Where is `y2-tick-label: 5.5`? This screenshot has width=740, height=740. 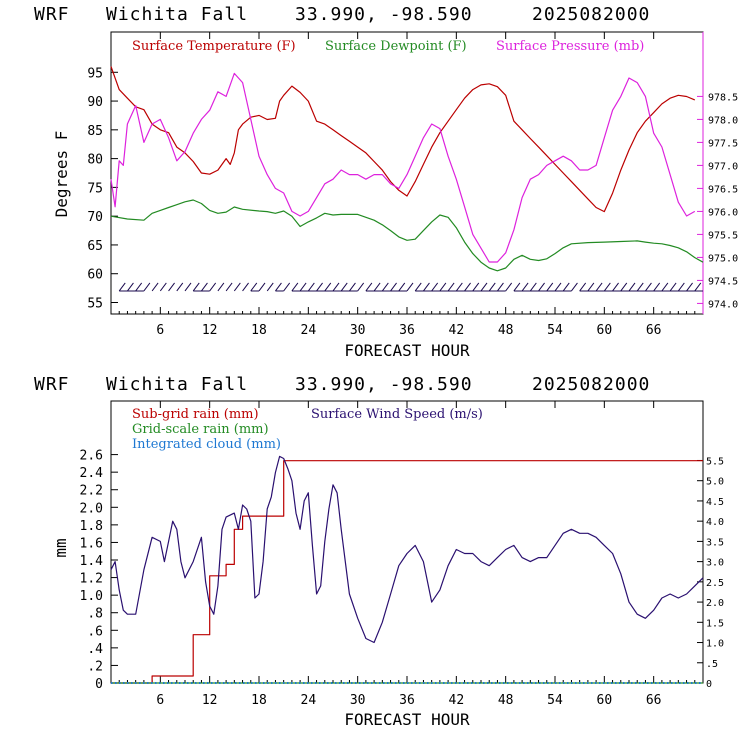
y2-tick-label: 5.5 is located at coordinates (715, 461).